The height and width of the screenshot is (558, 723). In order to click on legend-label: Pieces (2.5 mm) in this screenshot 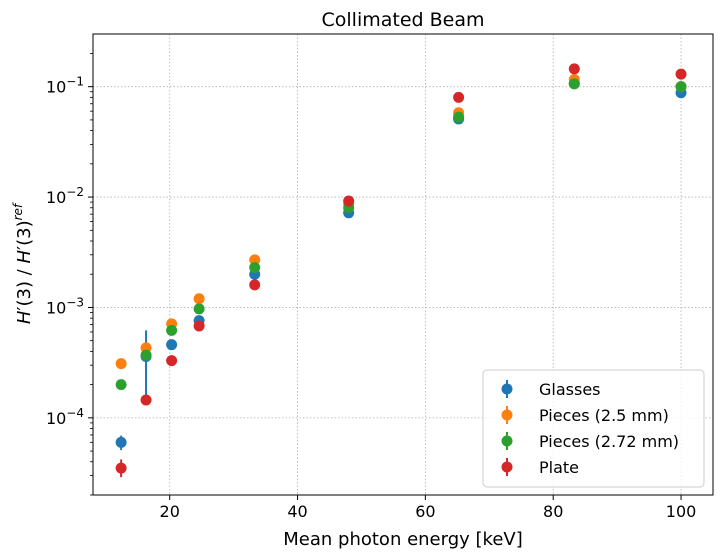, I will do `click(604, 415)`.